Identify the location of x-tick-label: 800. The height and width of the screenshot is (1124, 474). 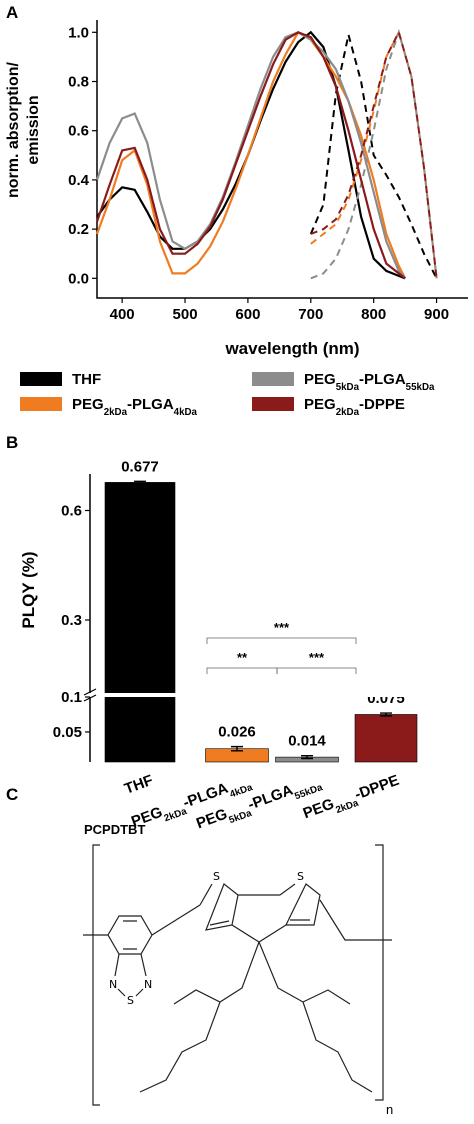
(373, 314).